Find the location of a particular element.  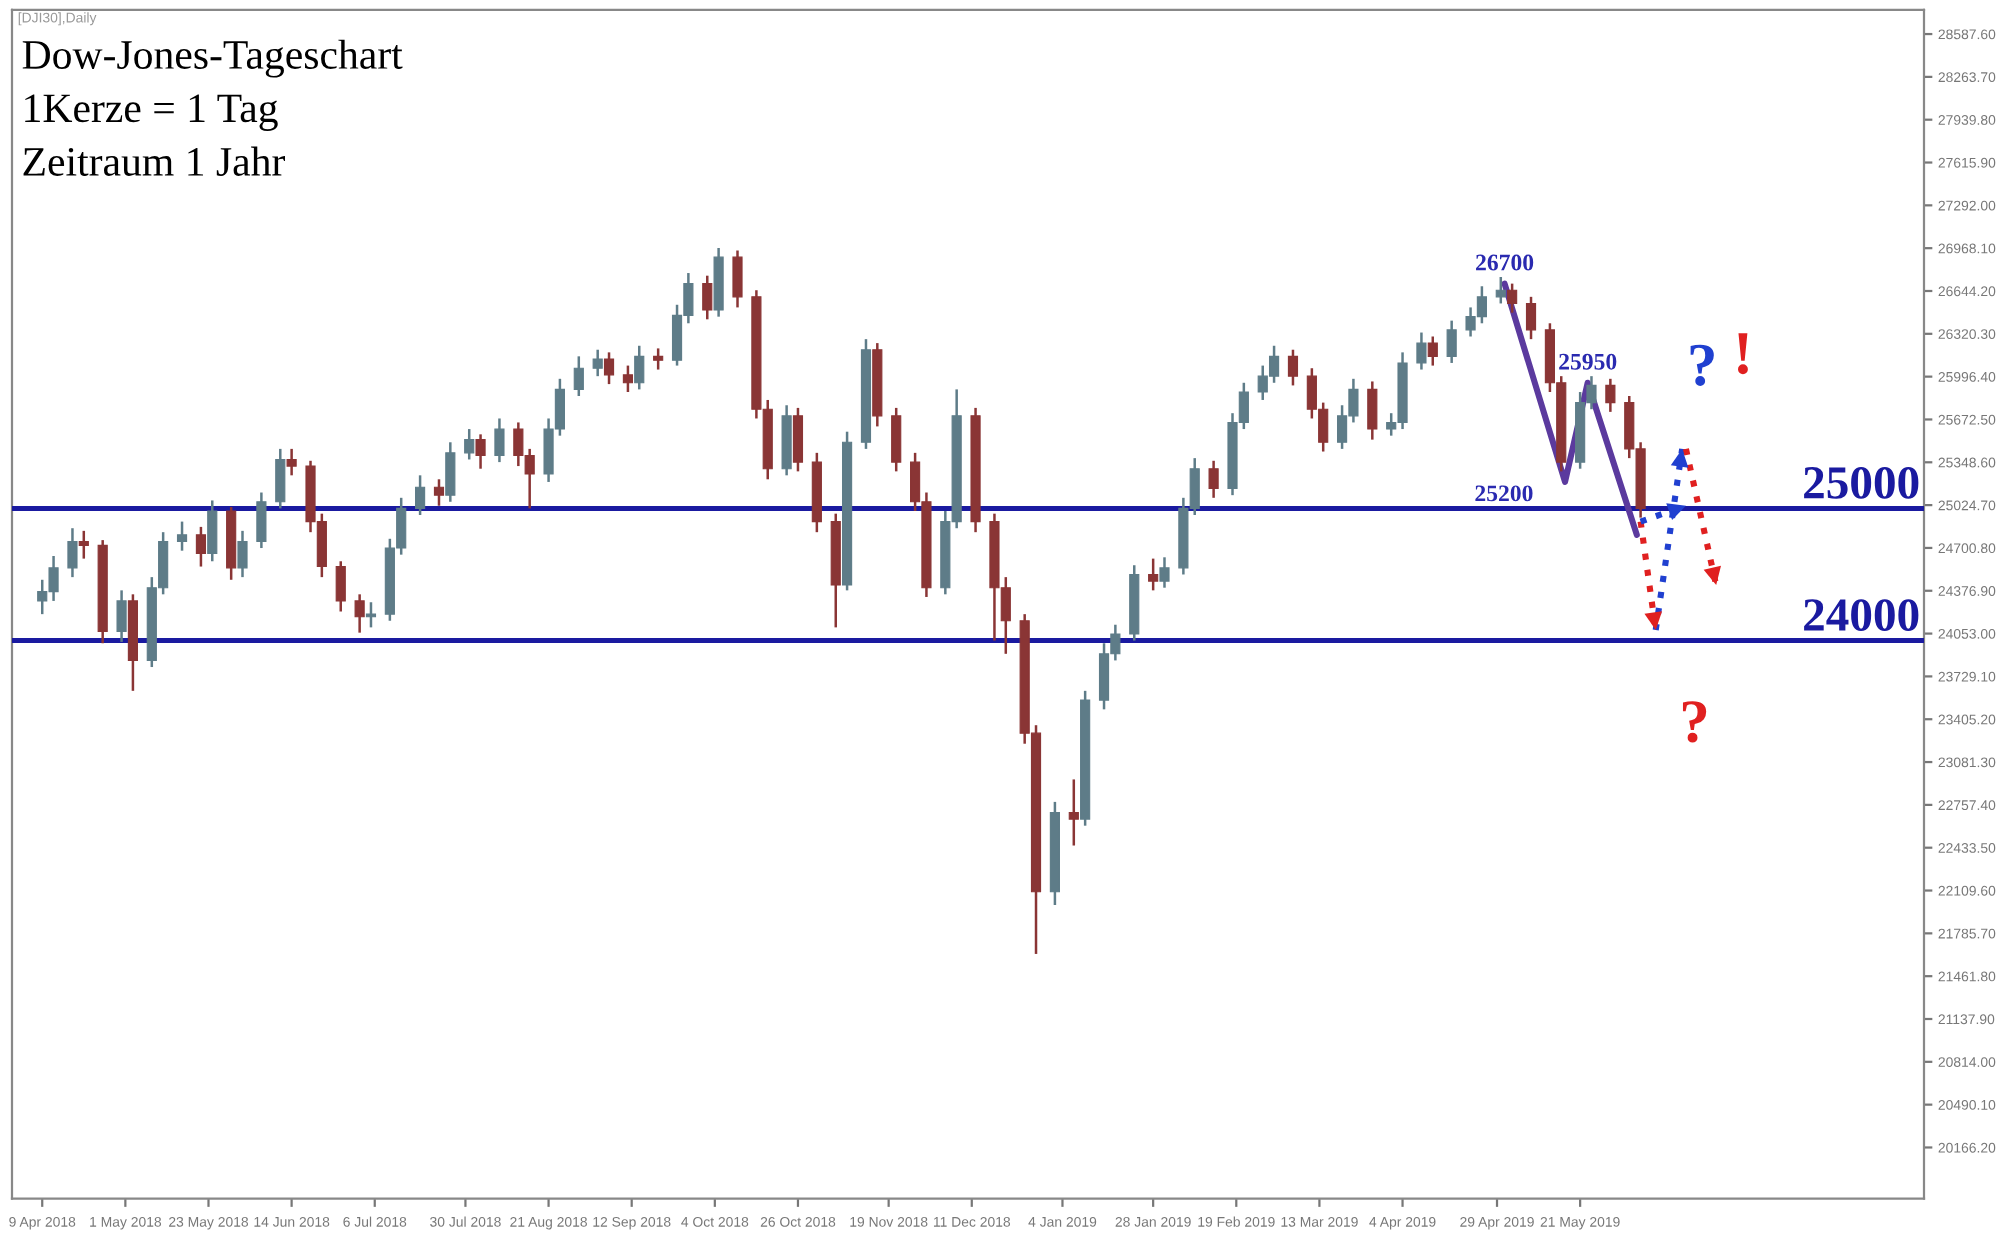

annotation: 25200 is located at coordinates (1504, 493).